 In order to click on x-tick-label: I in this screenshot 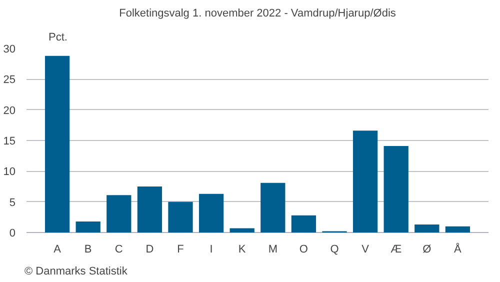, I will do `click(211, 250)`.